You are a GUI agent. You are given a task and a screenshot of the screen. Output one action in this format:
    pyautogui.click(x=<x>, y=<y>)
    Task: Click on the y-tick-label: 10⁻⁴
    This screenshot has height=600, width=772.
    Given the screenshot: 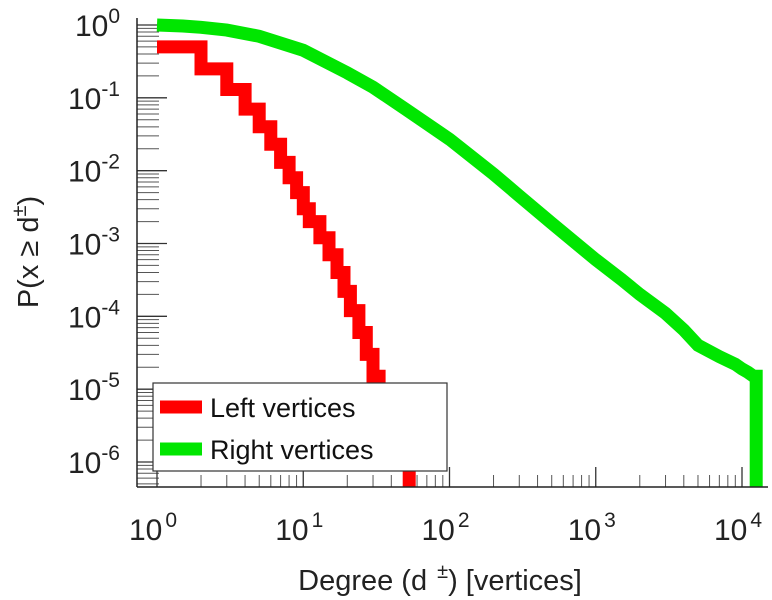 What is the action you would take?
    pyautogui.click(x=94, y=315)
    